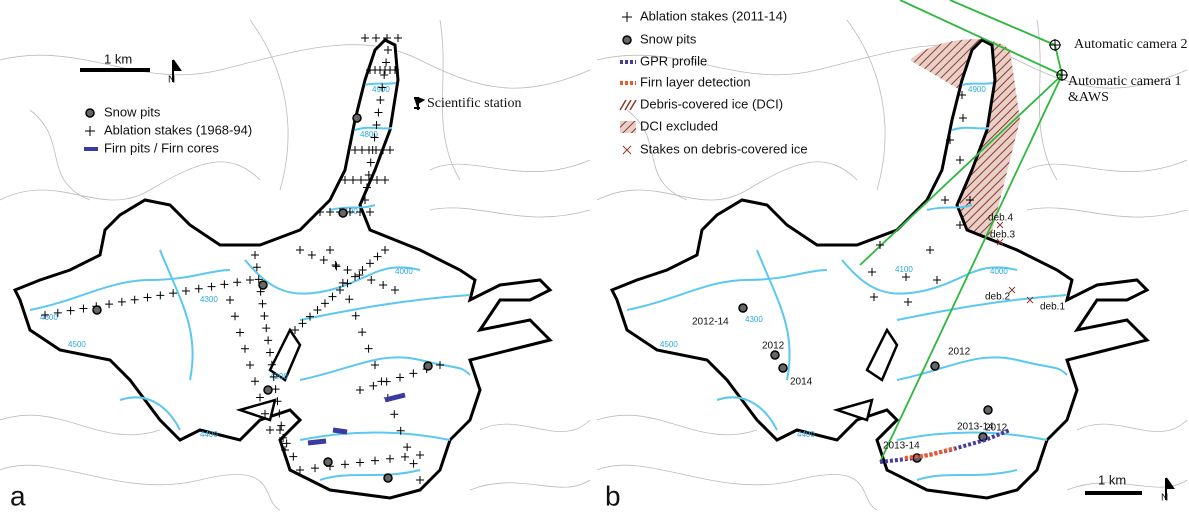 This screenshot has height=518, width=1189. I want to click on contour-label: 4400, so click(806, 434).